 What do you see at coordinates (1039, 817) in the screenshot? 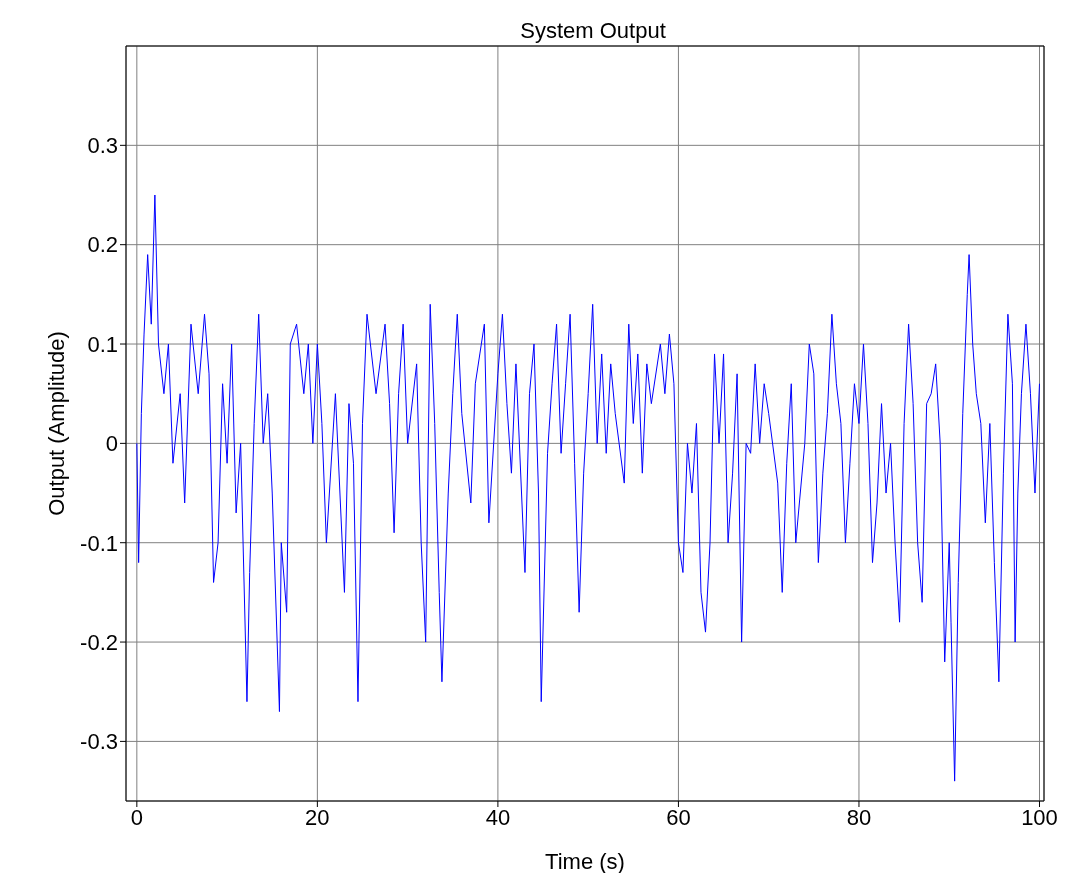
I see `x-tick-label: 100` at bounding box center [1039, 817].